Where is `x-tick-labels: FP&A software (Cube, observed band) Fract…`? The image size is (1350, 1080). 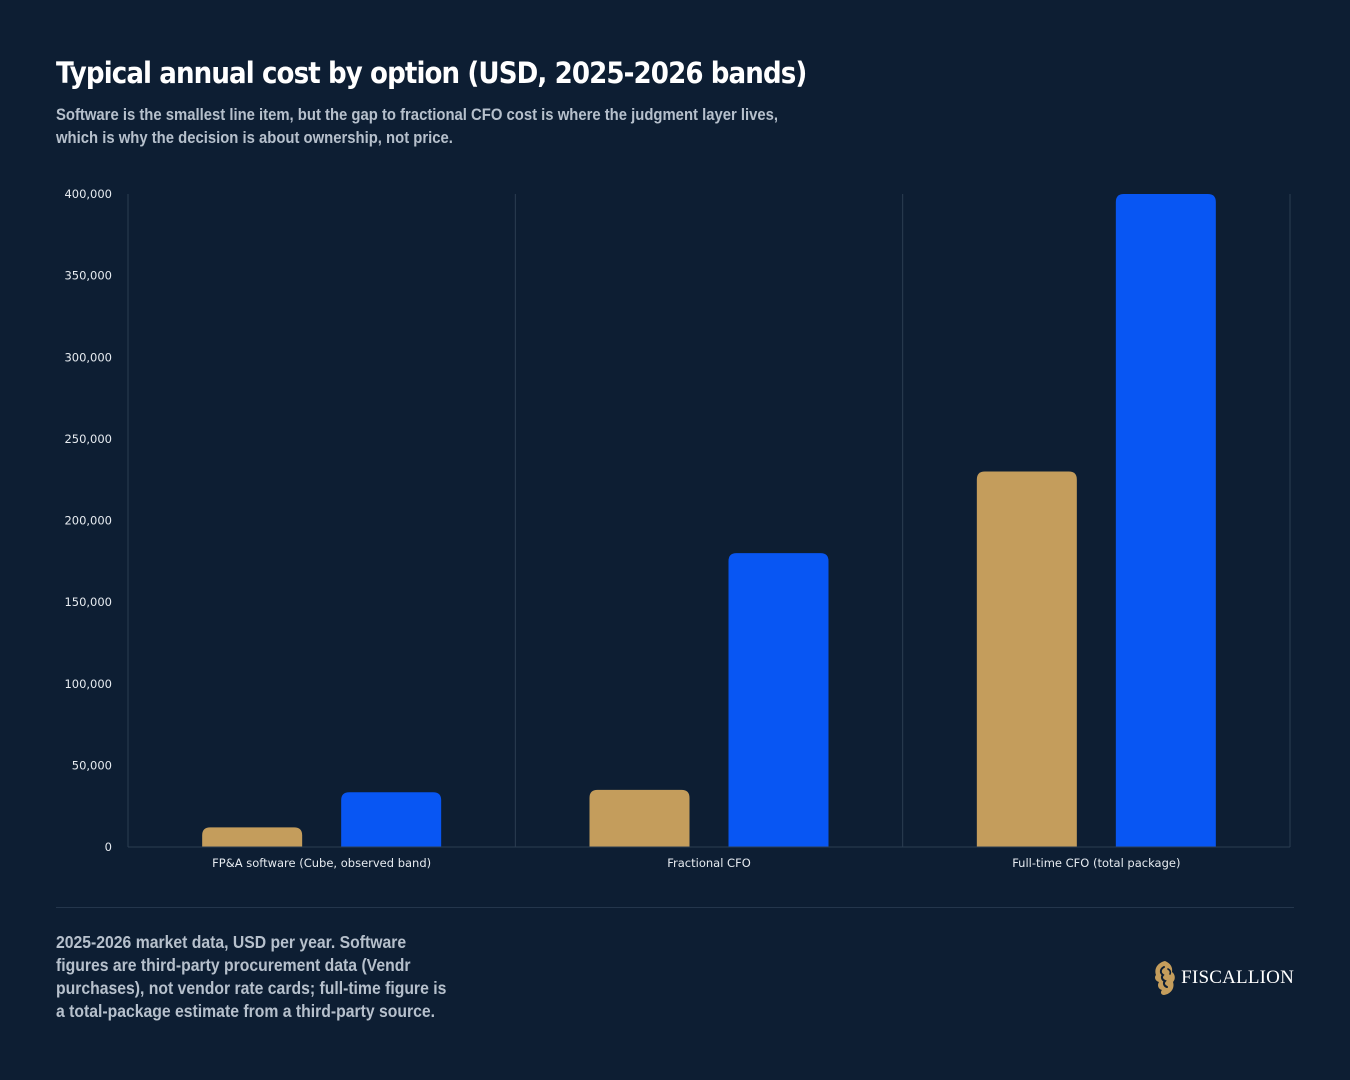 x-tick-labels: FP&A software (Cube, observed band) Fract… is located at coordinates (696, 863).